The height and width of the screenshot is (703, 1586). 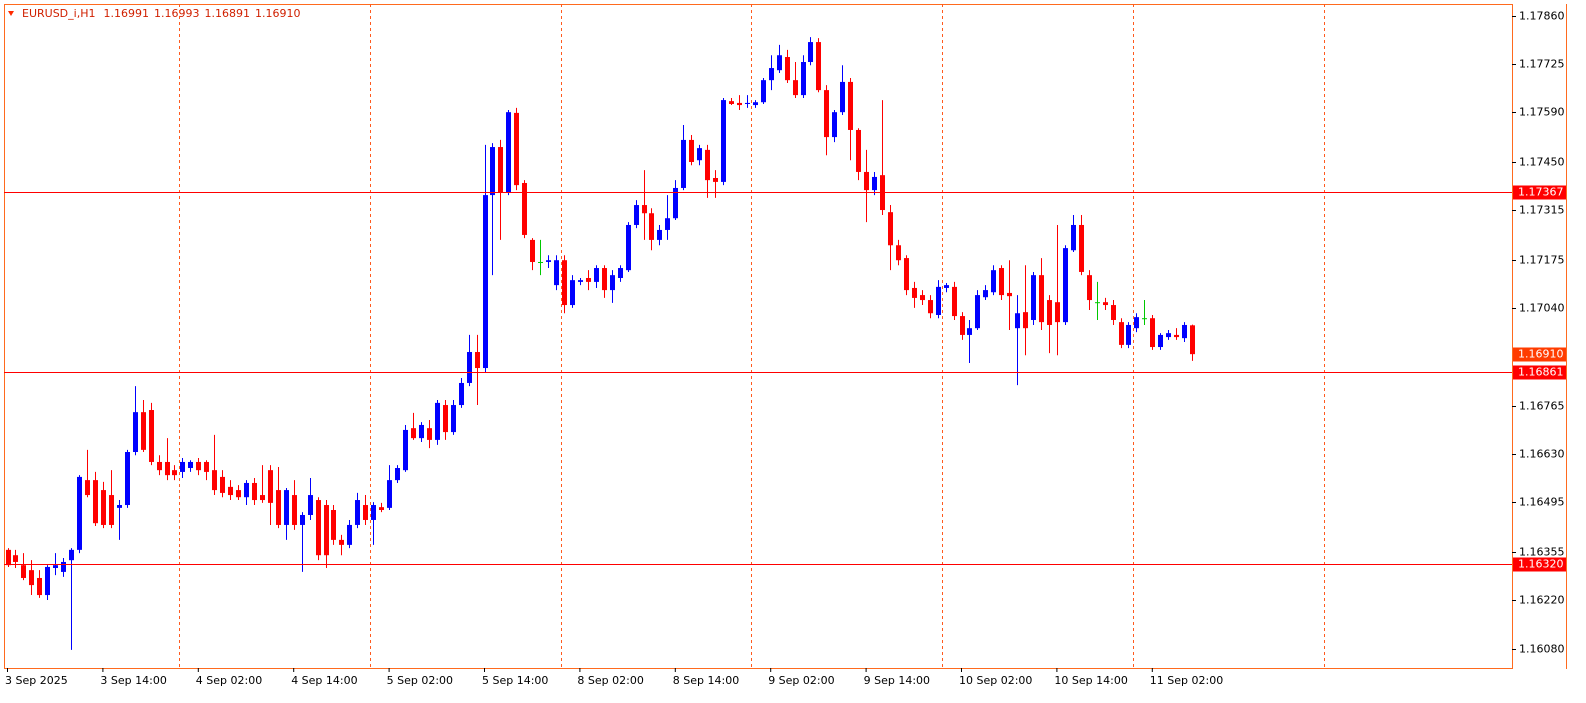 What do you see at coordinates (161, 13) in the screenshot?
I see `header: EURUSD_i,H1 1.16991 1.16993 1.16891 1.16910` at bounding box center [161, 13].